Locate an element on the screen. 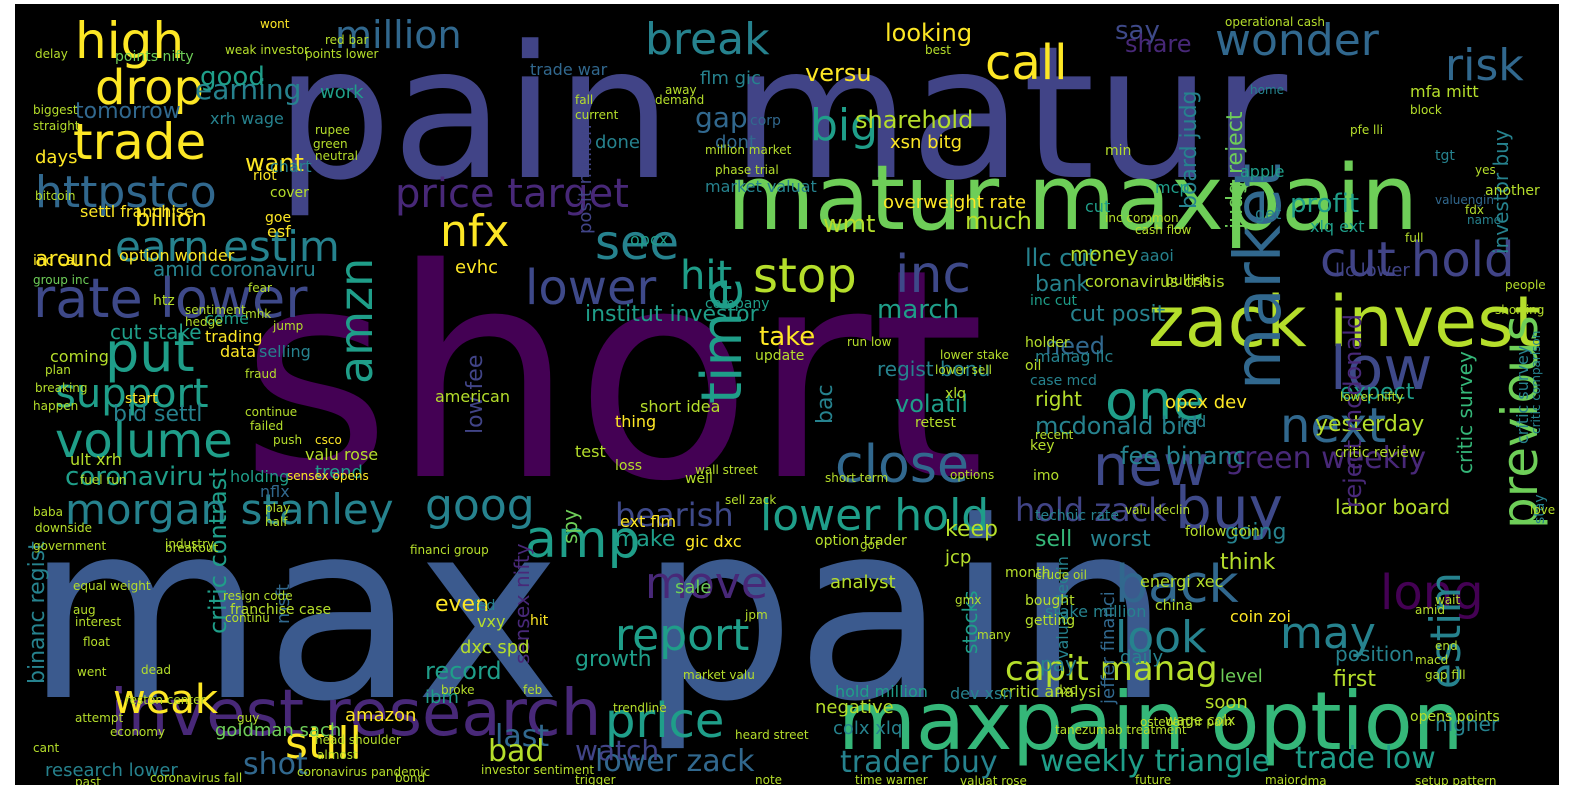 This screenshot has height=799, width=1574. word-morgan-stanley: morgan stanley is located at coordinates (229, 509).